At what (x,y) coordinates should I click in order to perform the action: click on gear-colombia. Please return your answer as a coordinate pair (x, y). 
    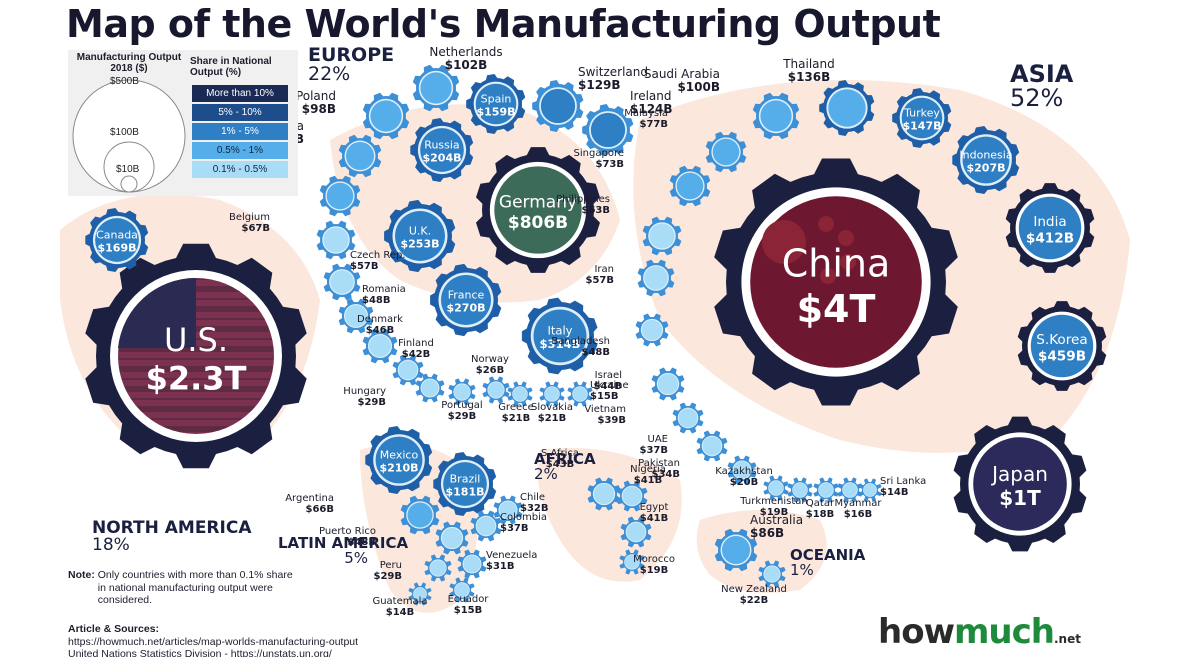
    Looking at the image, I should click on (486, 526).